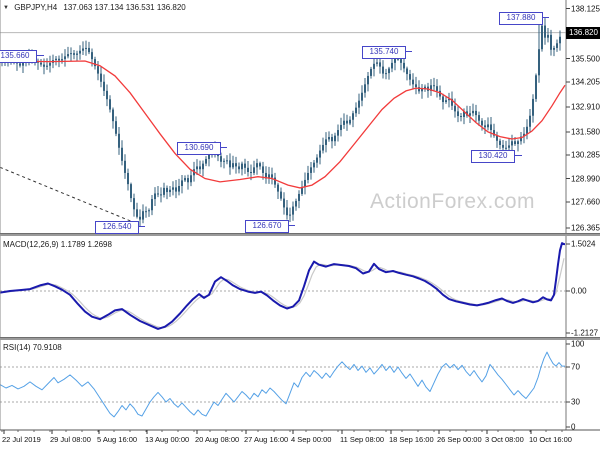  What do you see at coordinates (585, 178) in the screenshot?
I see `price-axis-label: 128.990` at bounding box center [585, 178].